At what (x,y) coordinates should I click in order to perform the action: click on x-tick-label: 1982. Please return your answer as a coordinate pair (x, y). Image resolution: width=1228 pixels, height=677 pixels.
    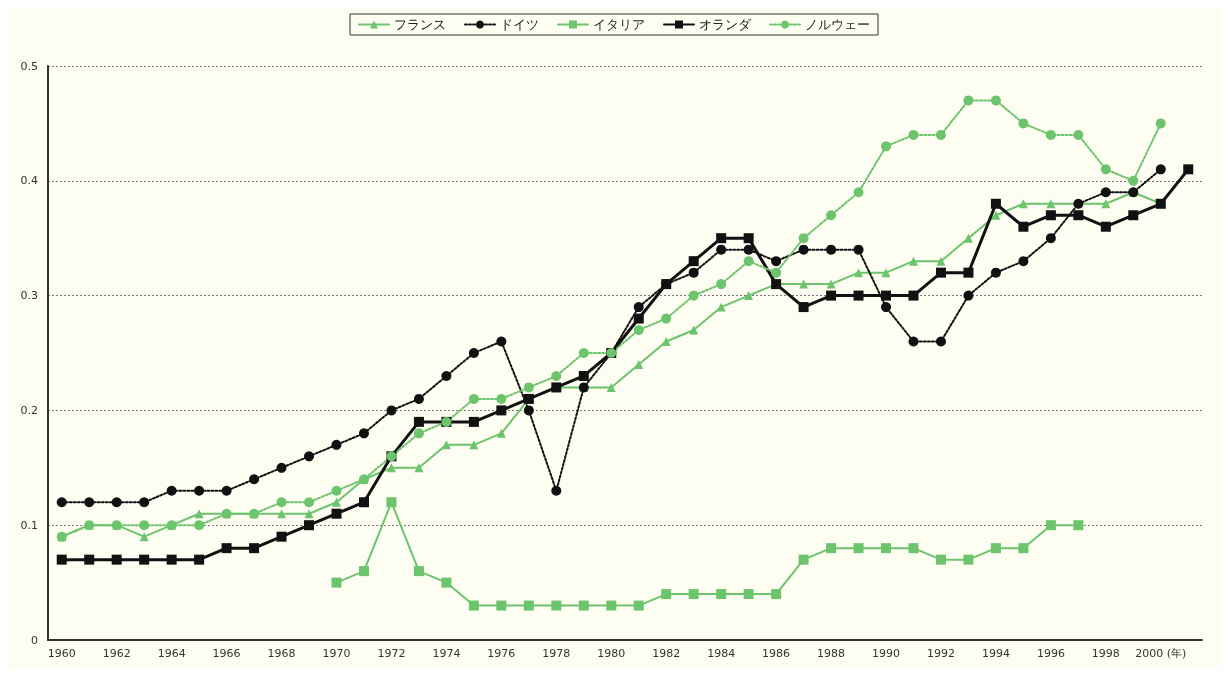
    Looking at the image, I should click on (666, 653).